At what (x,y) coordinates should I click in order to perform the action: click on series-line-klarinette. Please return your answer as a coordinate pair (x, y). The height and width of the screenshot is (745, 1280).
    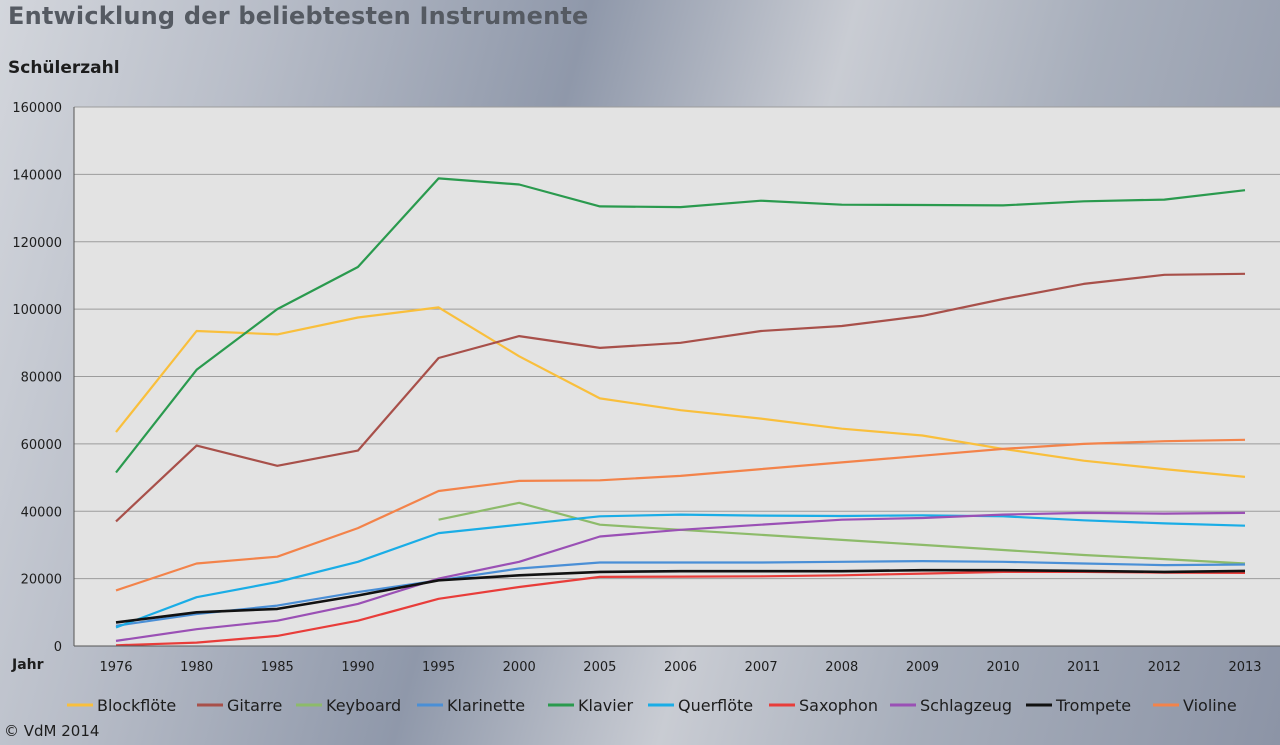
    Looking at the image, I should click on (680, 593).